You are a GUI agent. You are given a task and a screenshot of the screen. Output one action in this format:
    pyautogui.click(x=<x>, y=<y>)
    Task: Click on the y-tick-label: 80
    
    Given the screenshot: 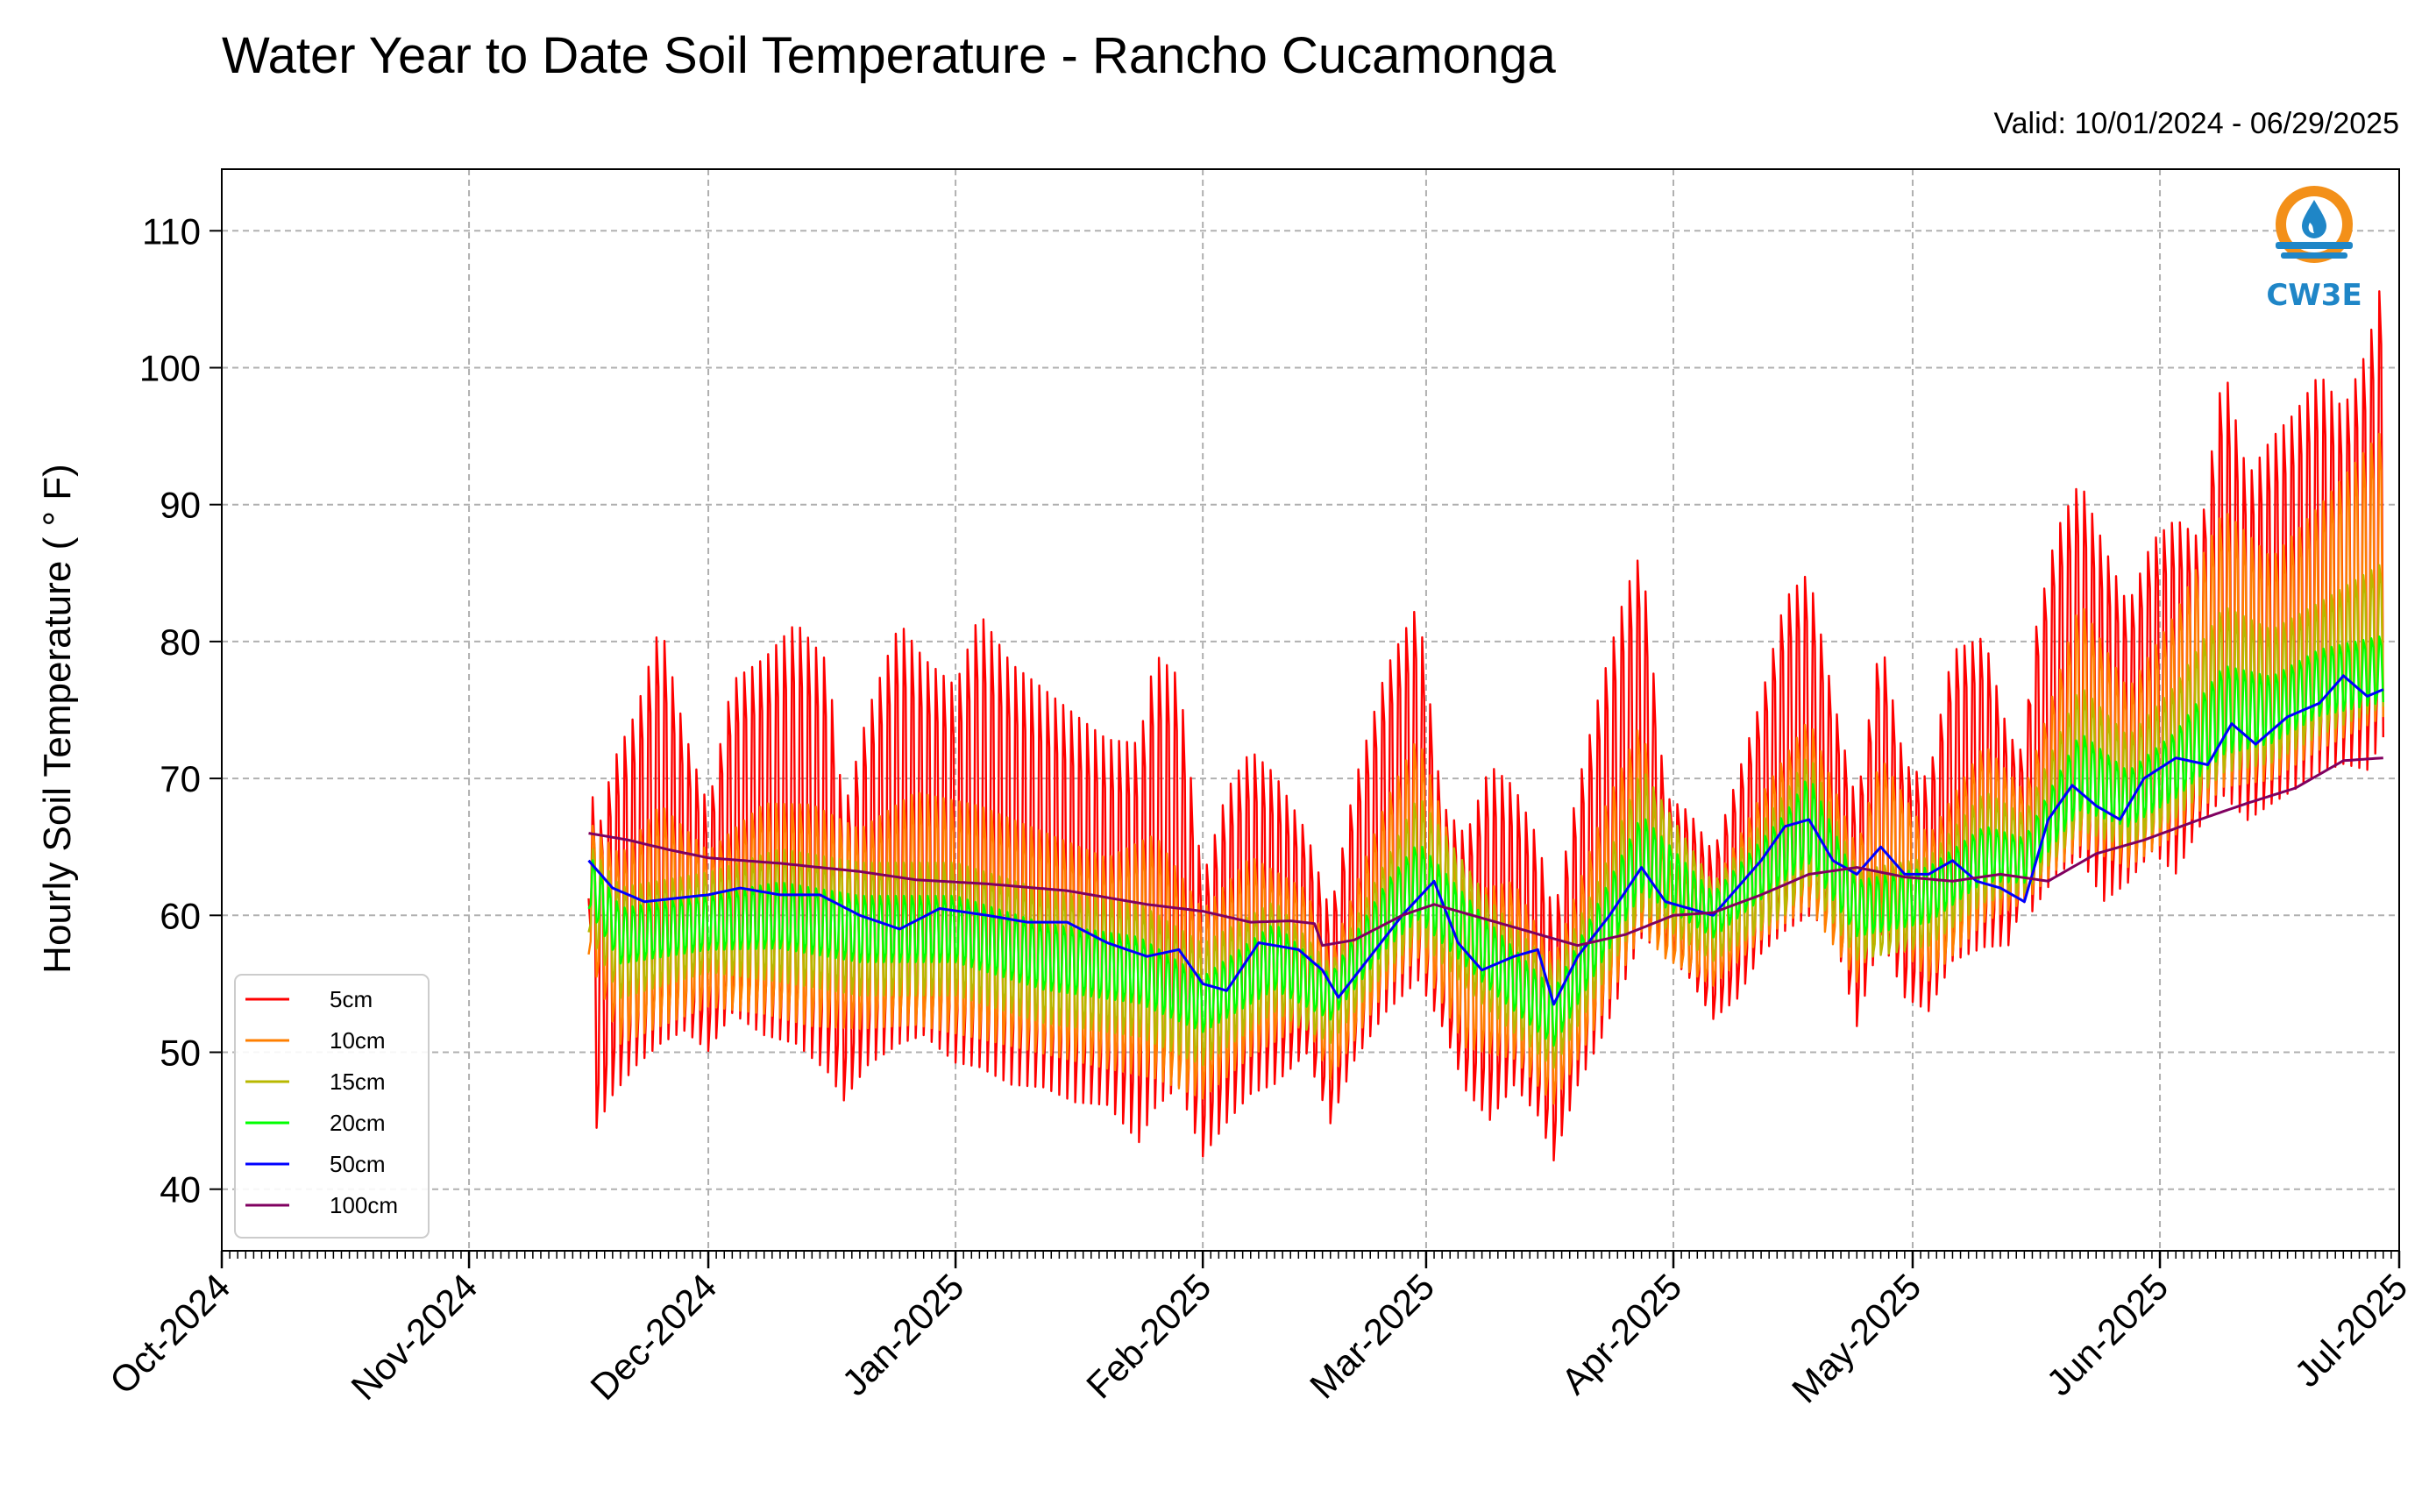 What is the action you would take?
    pyautogui.click(x=181, y=642)
    